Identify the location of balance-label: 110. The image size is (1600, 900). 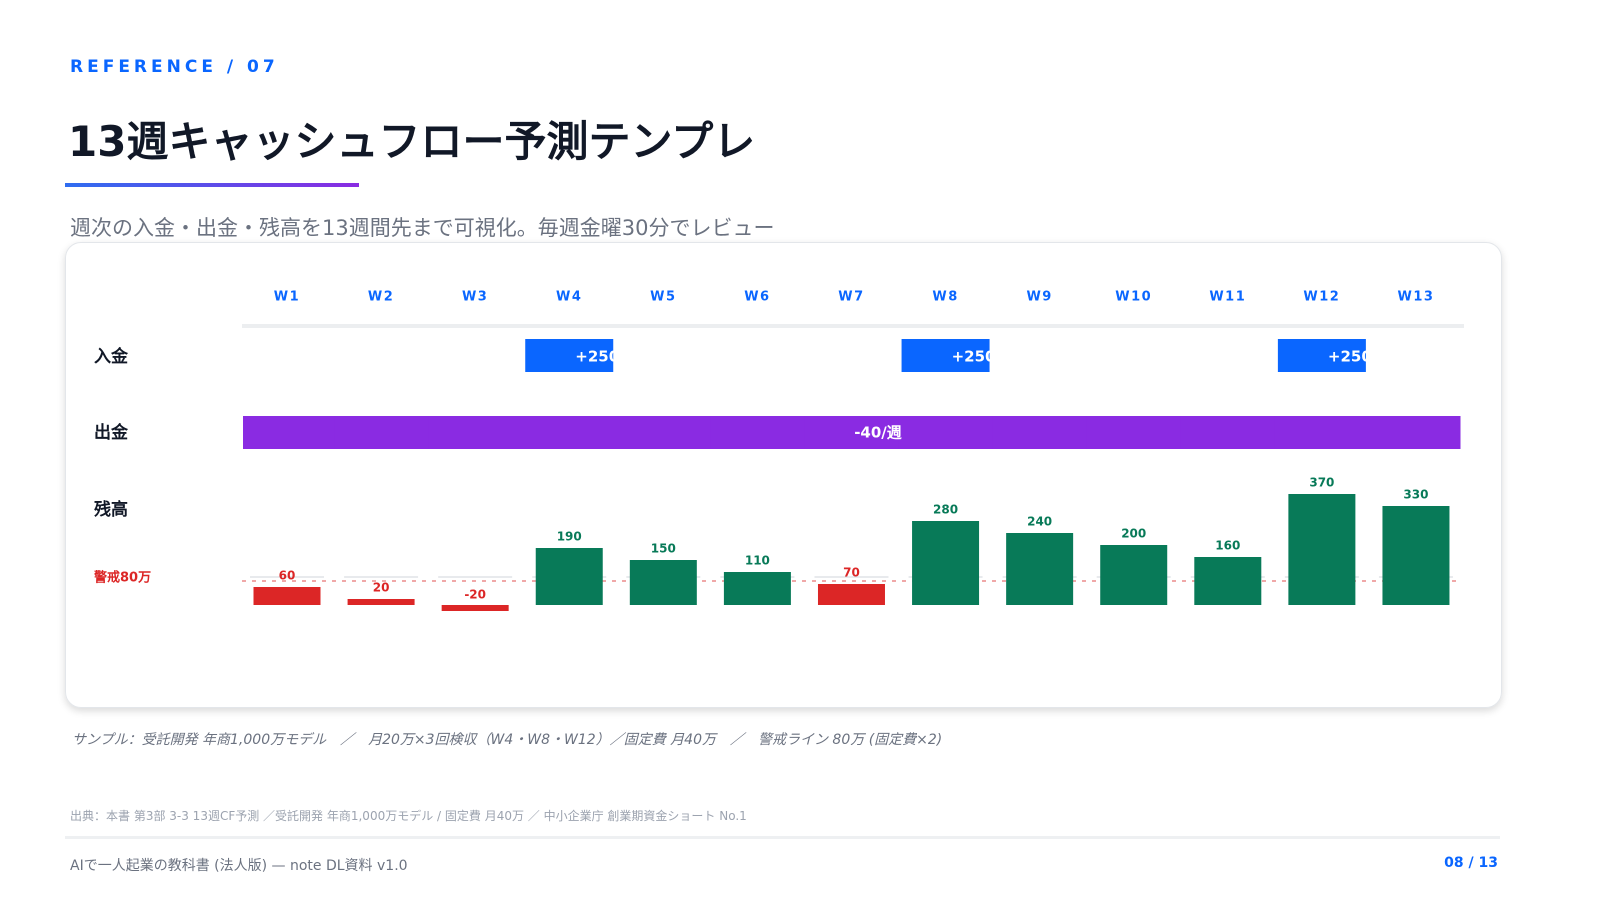
(757, 561).